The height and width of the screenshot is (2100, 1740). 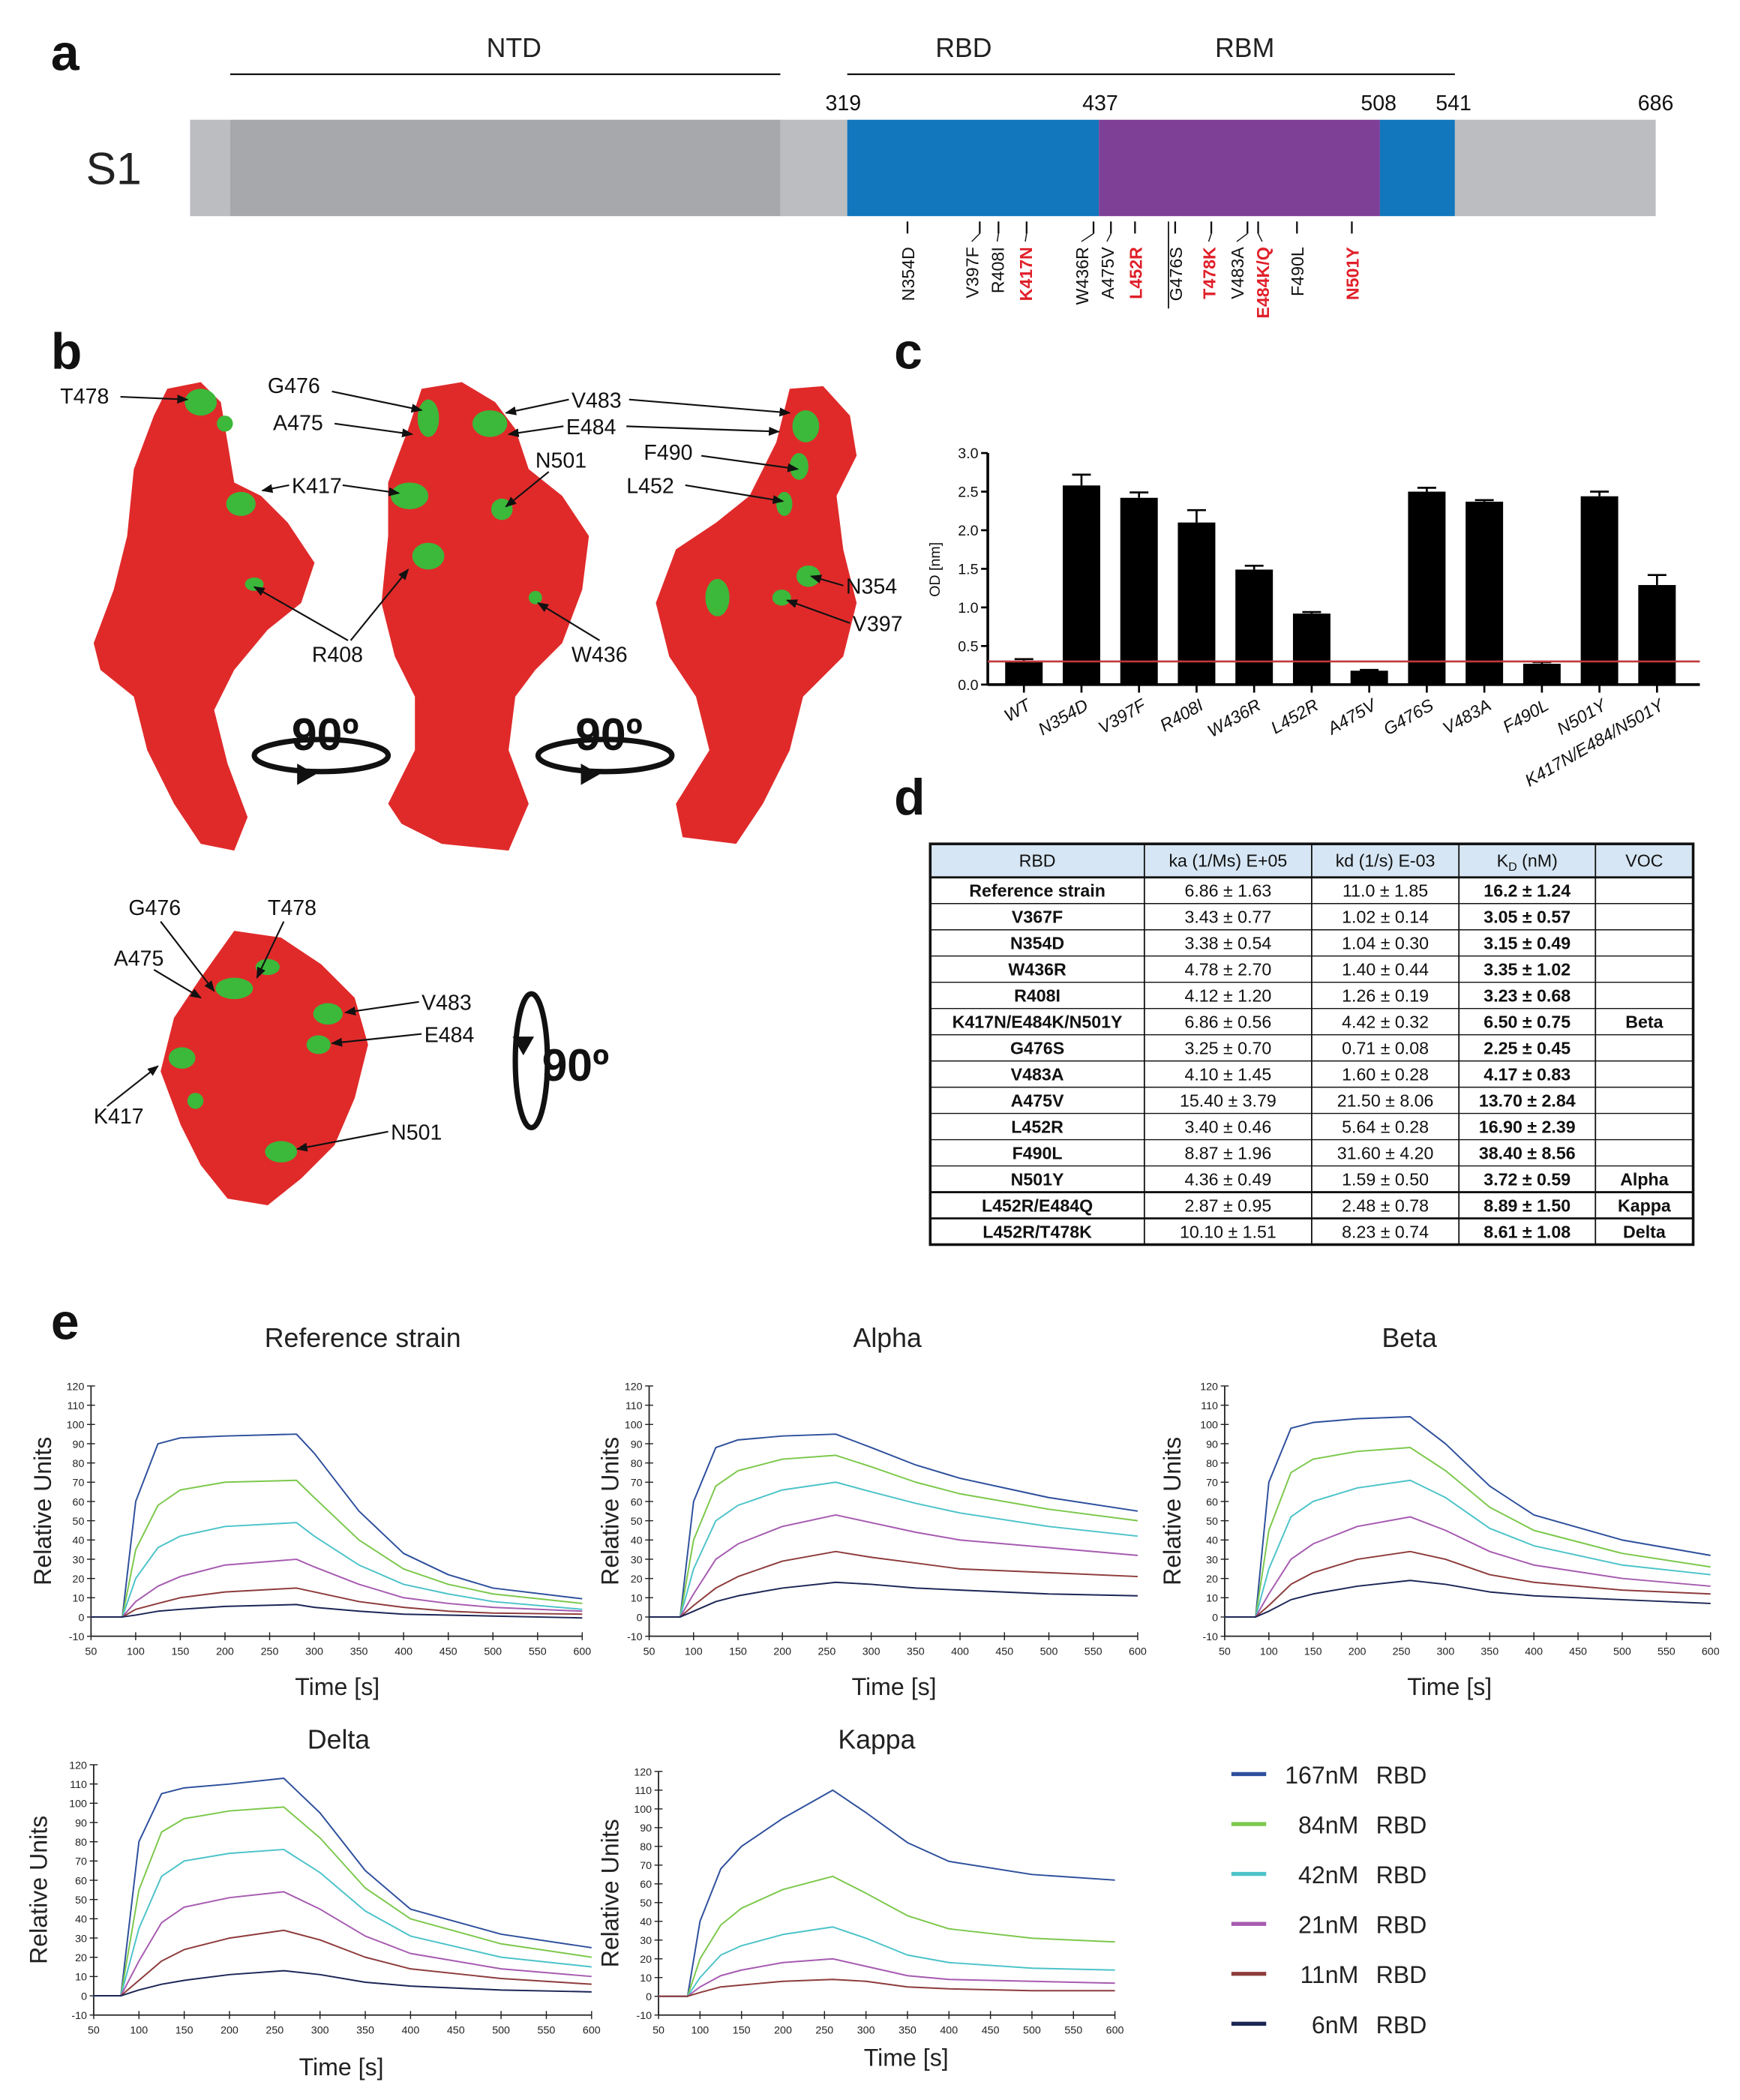 What do you see at coordinates (342, 1922) in the screenshot?
I see `series-line-42nm-rbd` at bounding box center [342, 1922].